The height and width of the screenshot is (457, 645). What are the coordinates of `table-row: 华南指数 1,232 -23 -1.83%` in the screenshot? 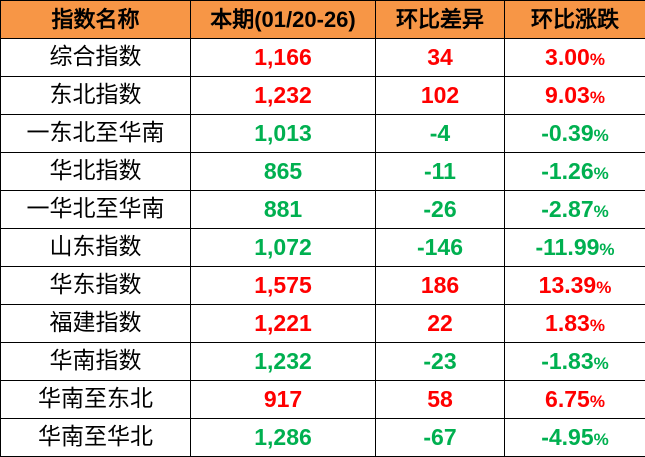 It's located at (322, 361).